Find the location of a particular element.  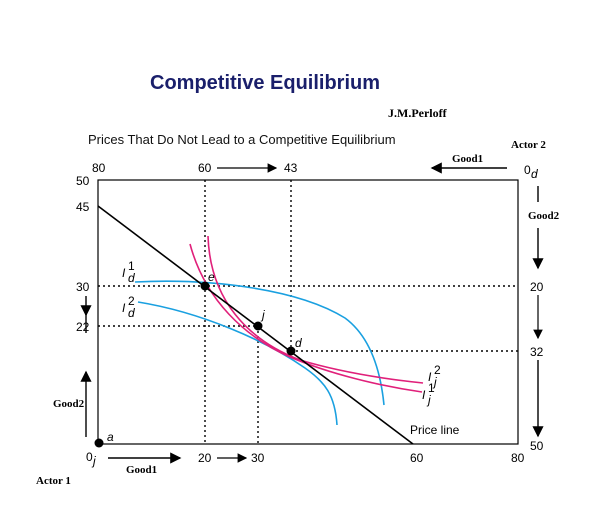

bottom-tick-30: 30 is located at coordinates (258, 458).